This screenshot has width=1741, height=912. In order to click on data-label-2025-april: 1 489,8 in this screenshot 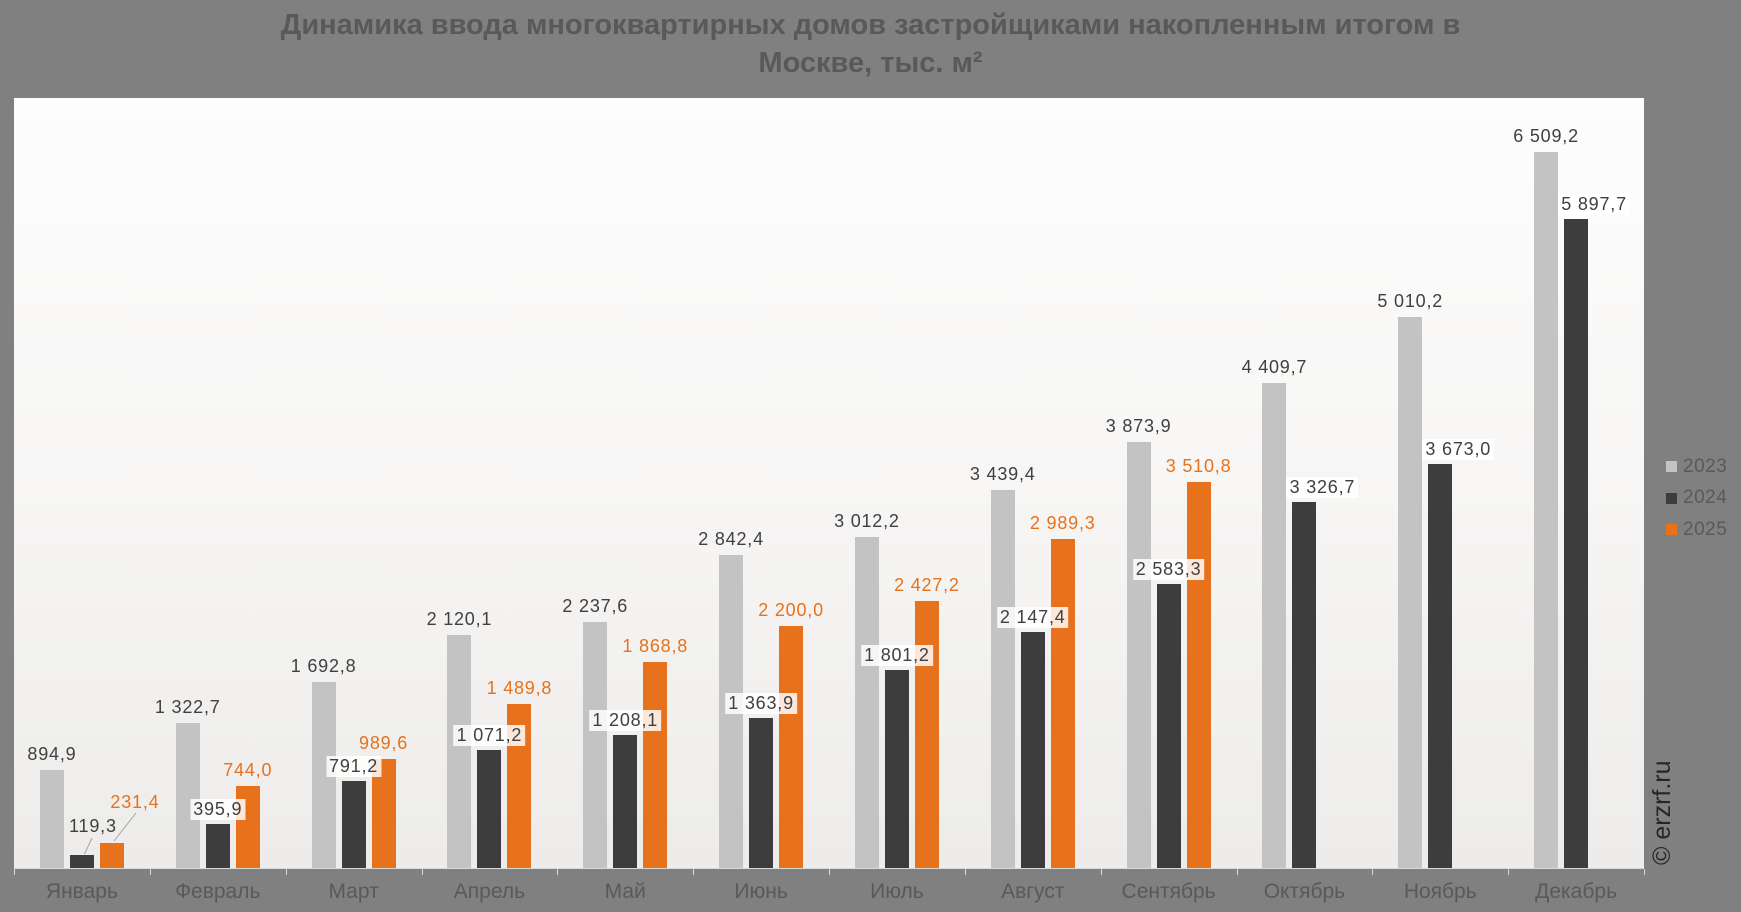, I will do `click(519, 688)`.